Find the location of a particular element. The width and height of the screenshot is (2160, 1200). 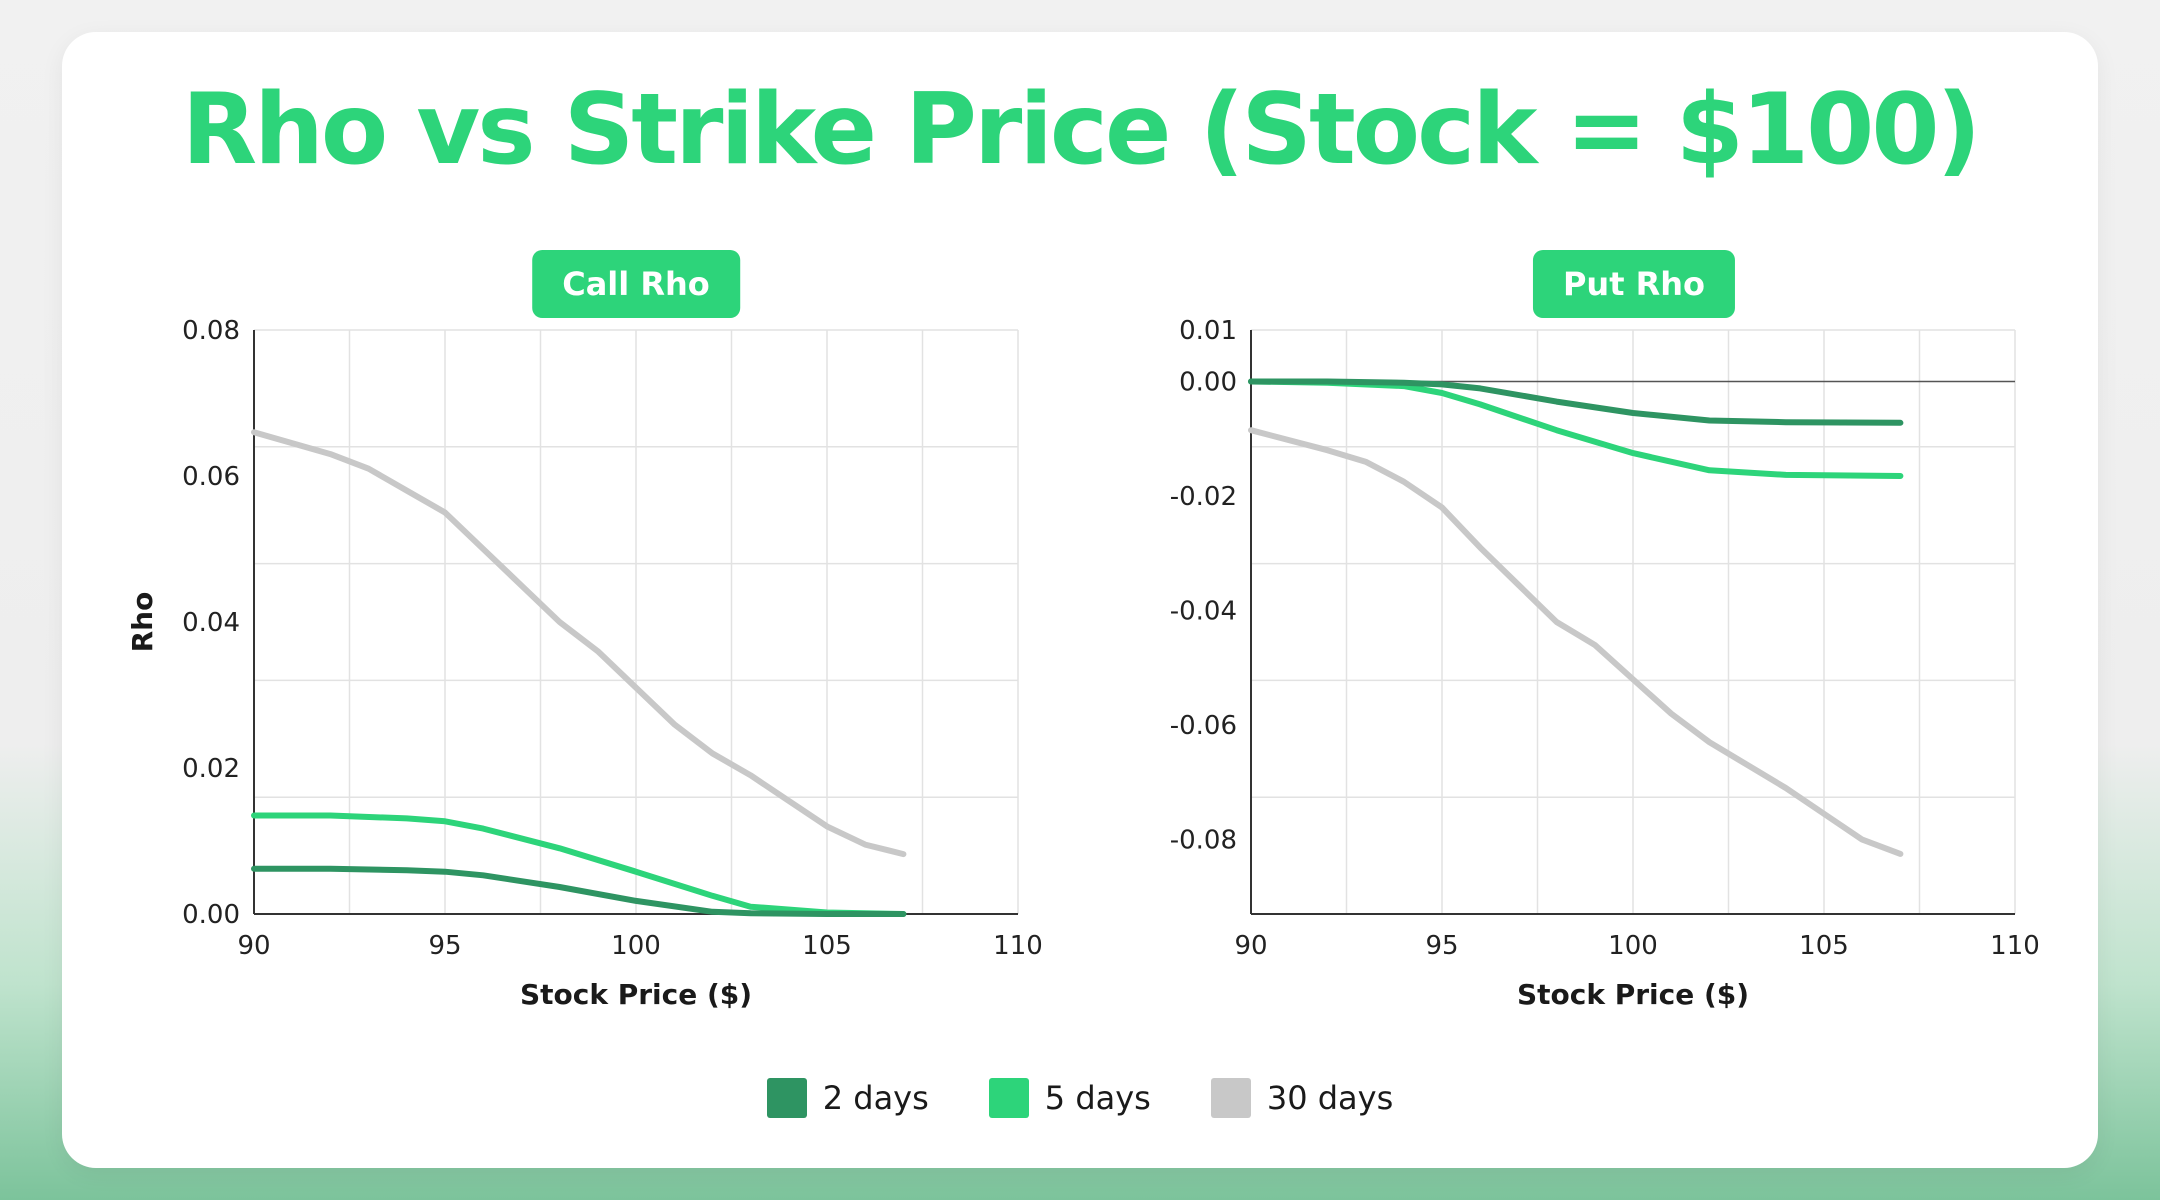

call-rho-x-tick-label: 110 is located at coordinates (1018, 946).